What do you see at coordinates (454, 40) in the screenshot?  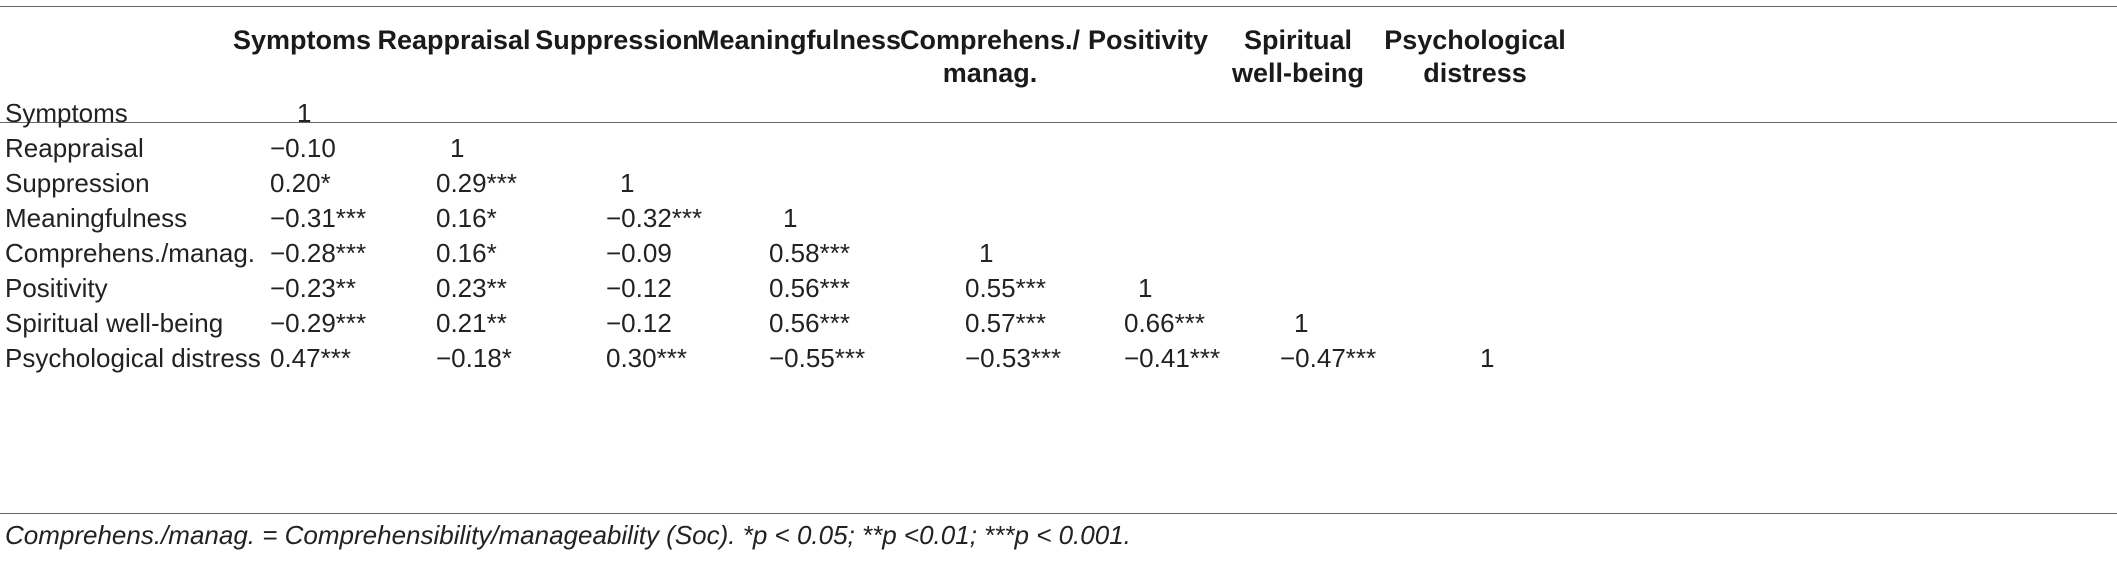 I see `column-header: Reappraisal` at bounding box center [454, 40].